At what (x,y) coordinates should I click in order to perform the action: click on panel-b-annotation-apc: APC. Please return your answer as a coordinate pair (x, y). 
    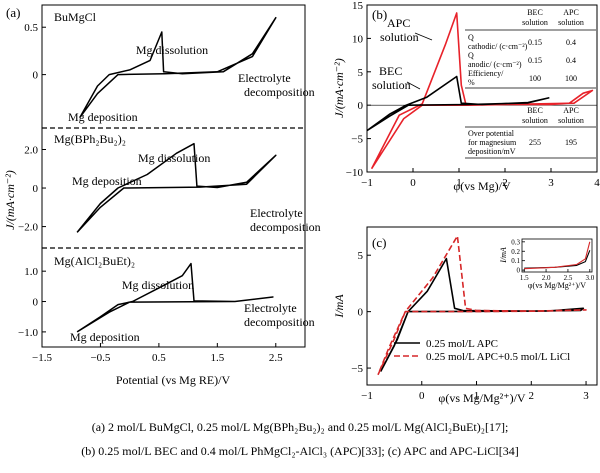
    Looking at the image, I should click on (398, 23).